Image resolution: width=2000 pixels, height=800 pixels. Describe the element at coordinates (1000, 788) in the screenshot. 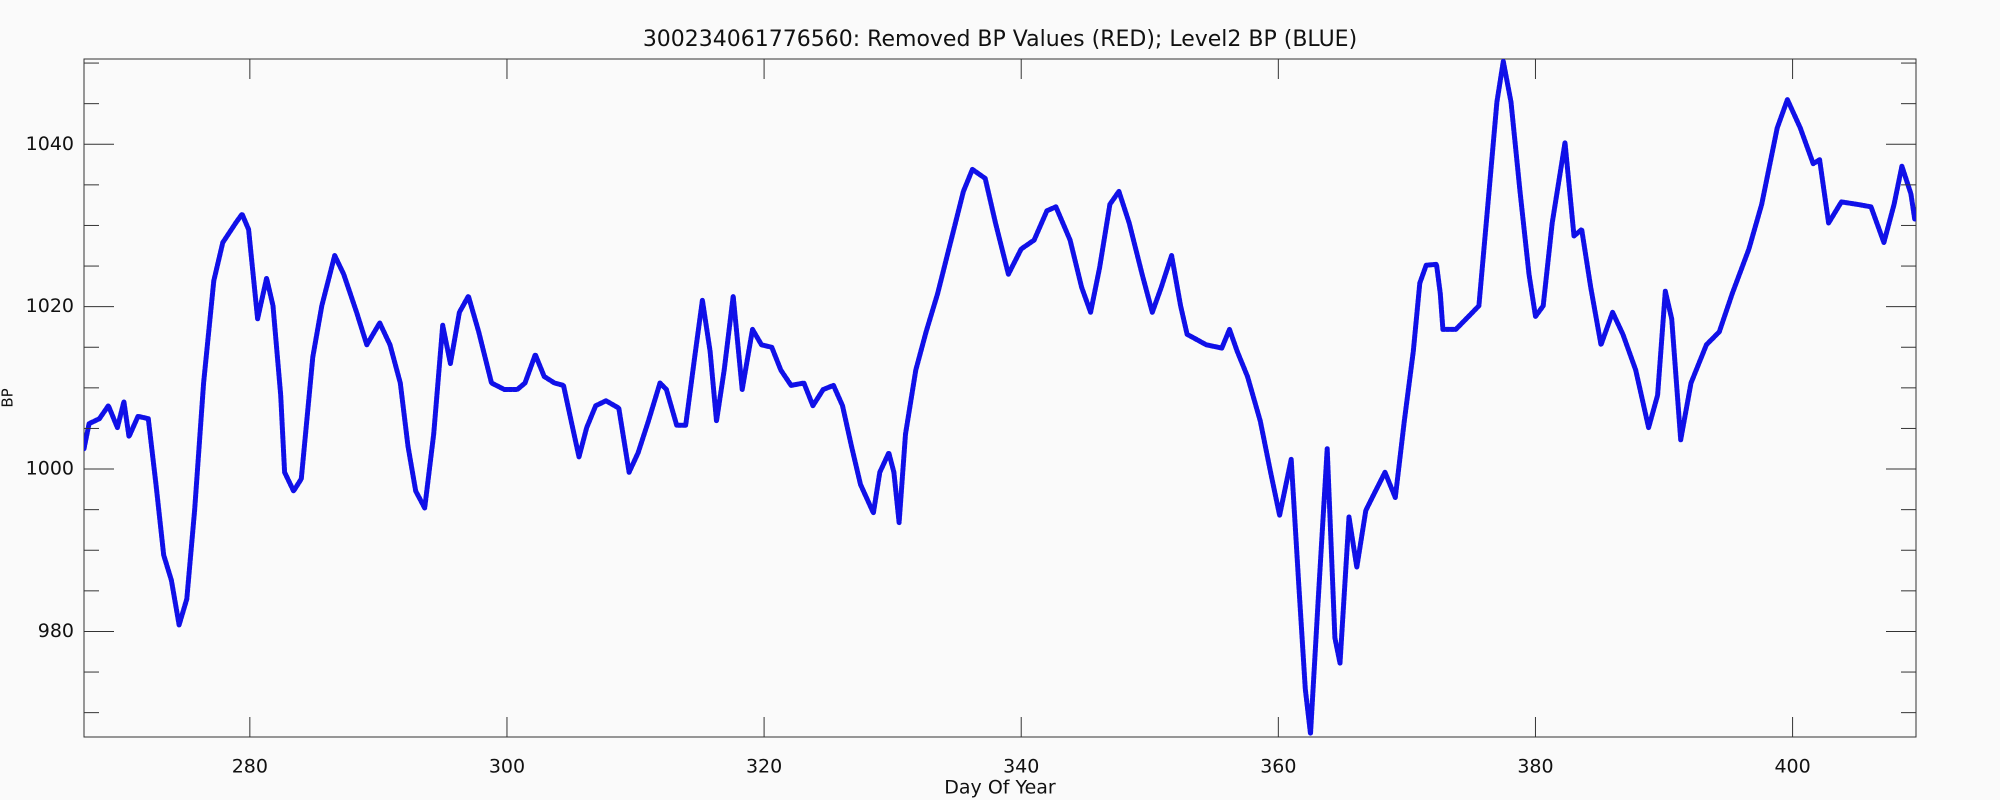

I see `x-axis-label: Day Of Year` at that location.